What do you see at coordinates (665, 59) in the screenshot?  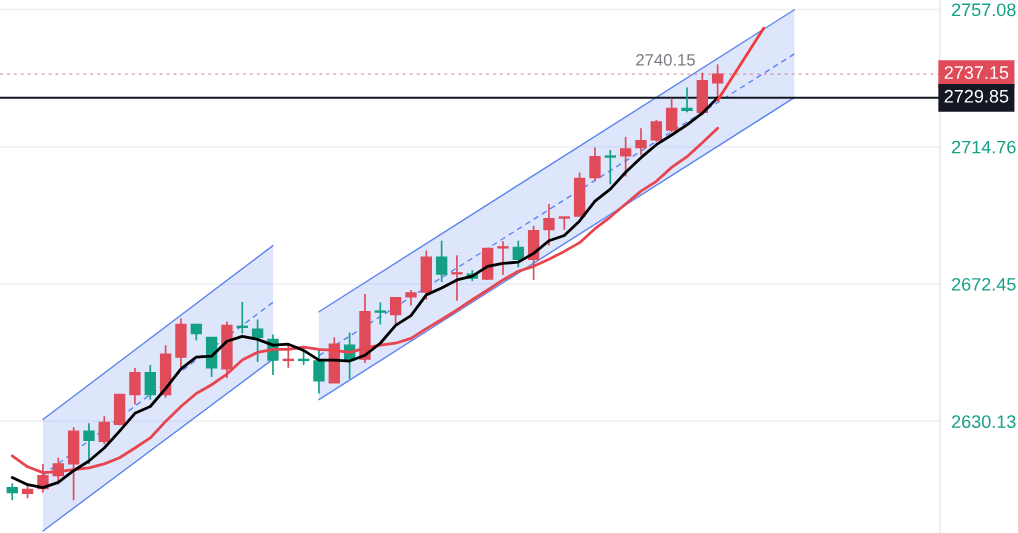 I see `annotation: 2740.15` at bounding box center [665, 59].